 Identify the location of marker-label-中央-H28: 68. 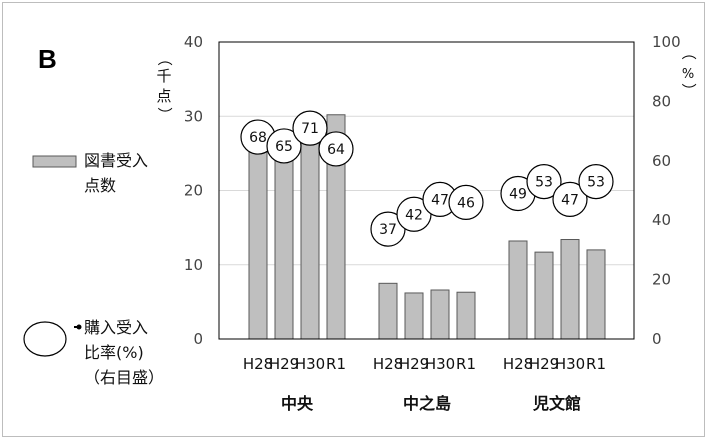
(258, 138).